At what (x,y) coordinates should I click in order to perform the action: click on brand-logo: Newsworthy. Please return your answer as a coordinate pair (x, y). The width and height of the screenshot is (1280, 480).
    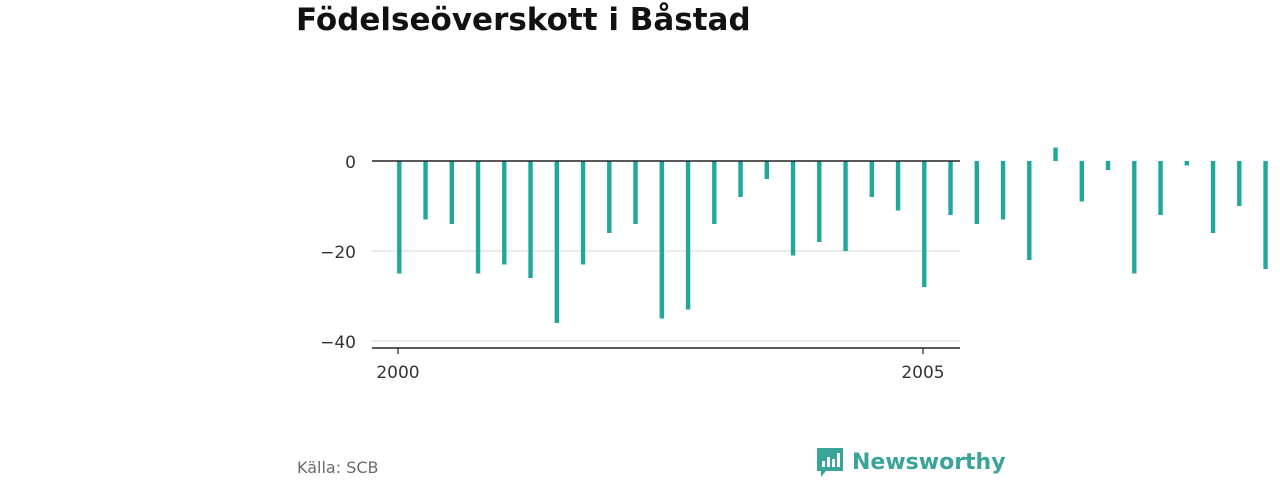
    Looking at the image, I should click on (910, 462).